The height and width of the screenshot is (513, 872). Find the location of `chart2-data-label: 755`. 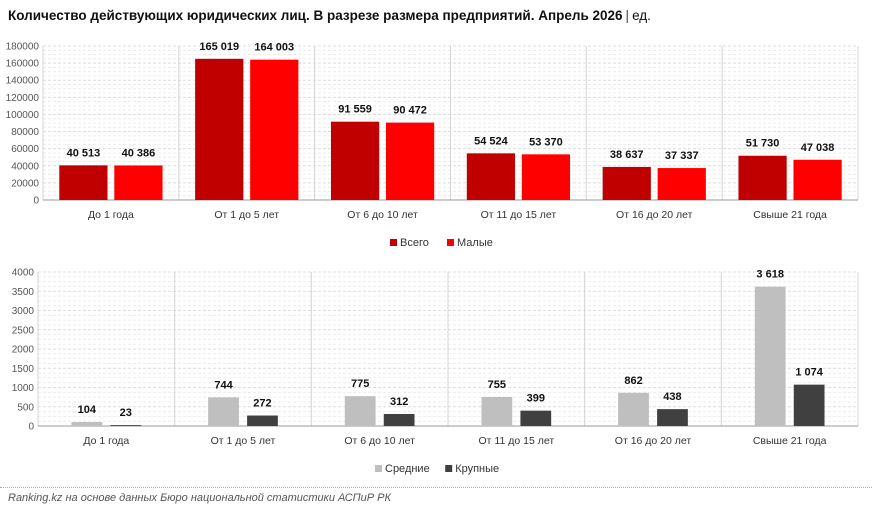

chart2-data-label: 755 is located at coordinates (497, 385).